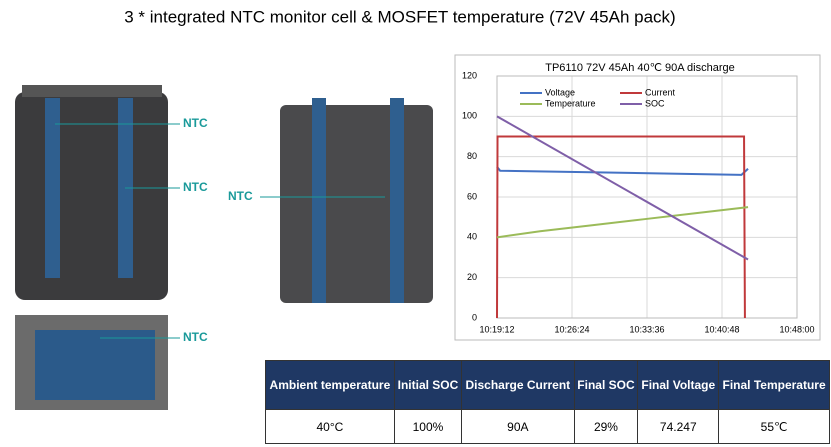 The width and height of the screenshot is (831, 447). What do you see at coordinates (472, 277) in the screenshot?
I see `y-tick-label: 20` at bounding box center [472, 277].